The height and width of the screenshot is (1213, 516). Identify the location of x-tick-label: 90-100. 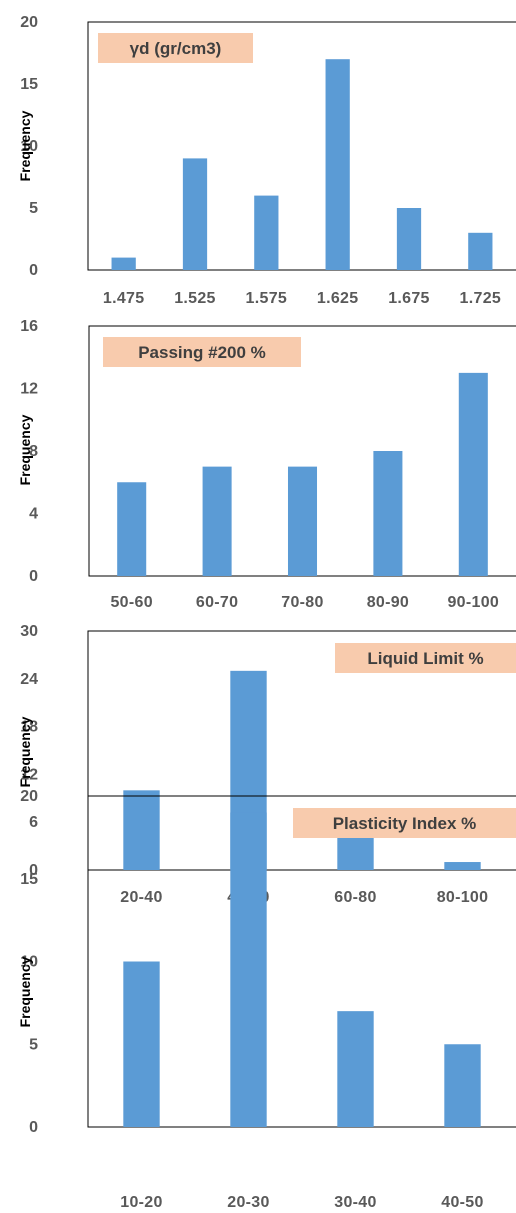
(473, 602).